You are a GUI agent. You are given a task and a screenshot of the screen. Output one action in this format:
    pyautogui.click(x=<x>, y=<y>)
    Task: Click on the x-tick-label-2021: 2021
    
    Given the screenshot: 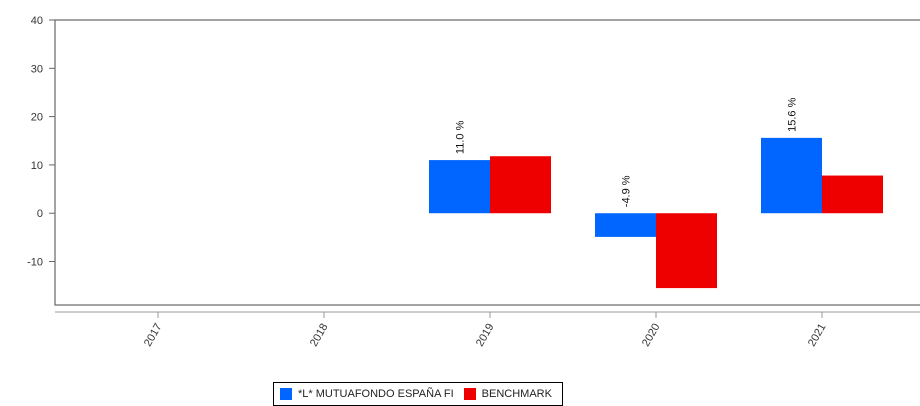 What is the action you would take?
    pyautogui.click(x=817, y=335)
    